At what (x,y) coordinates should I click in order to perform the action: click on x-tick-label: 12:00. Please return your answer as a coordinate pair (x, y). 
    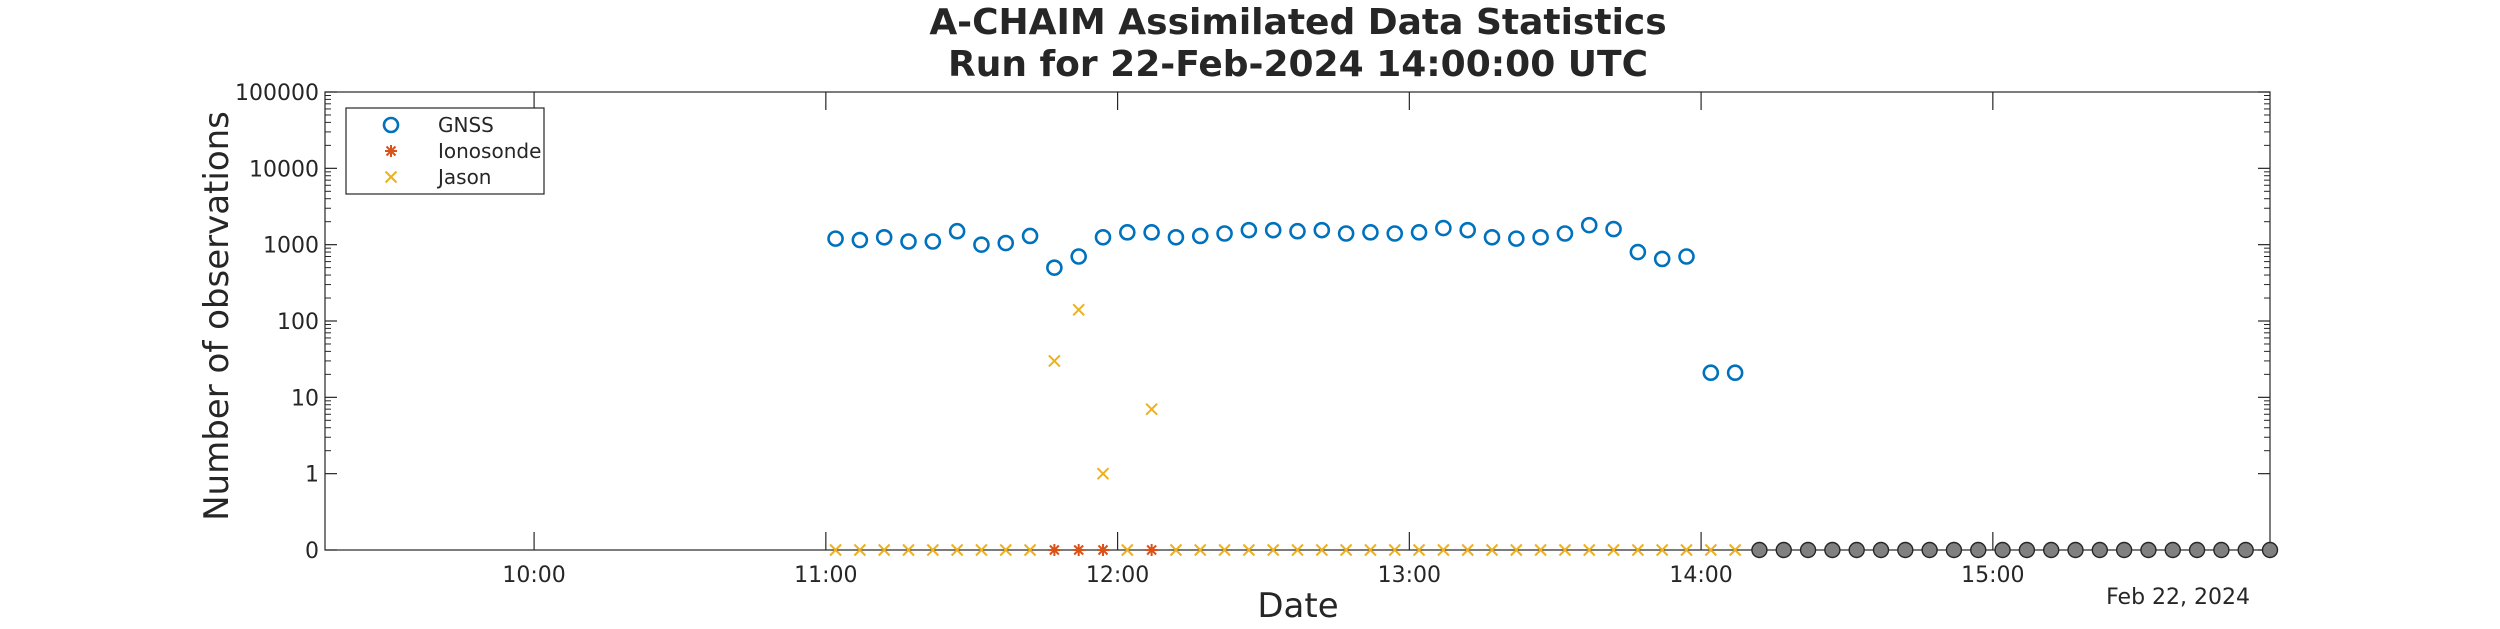
    Looking at the image, I should click on (1117, 575).